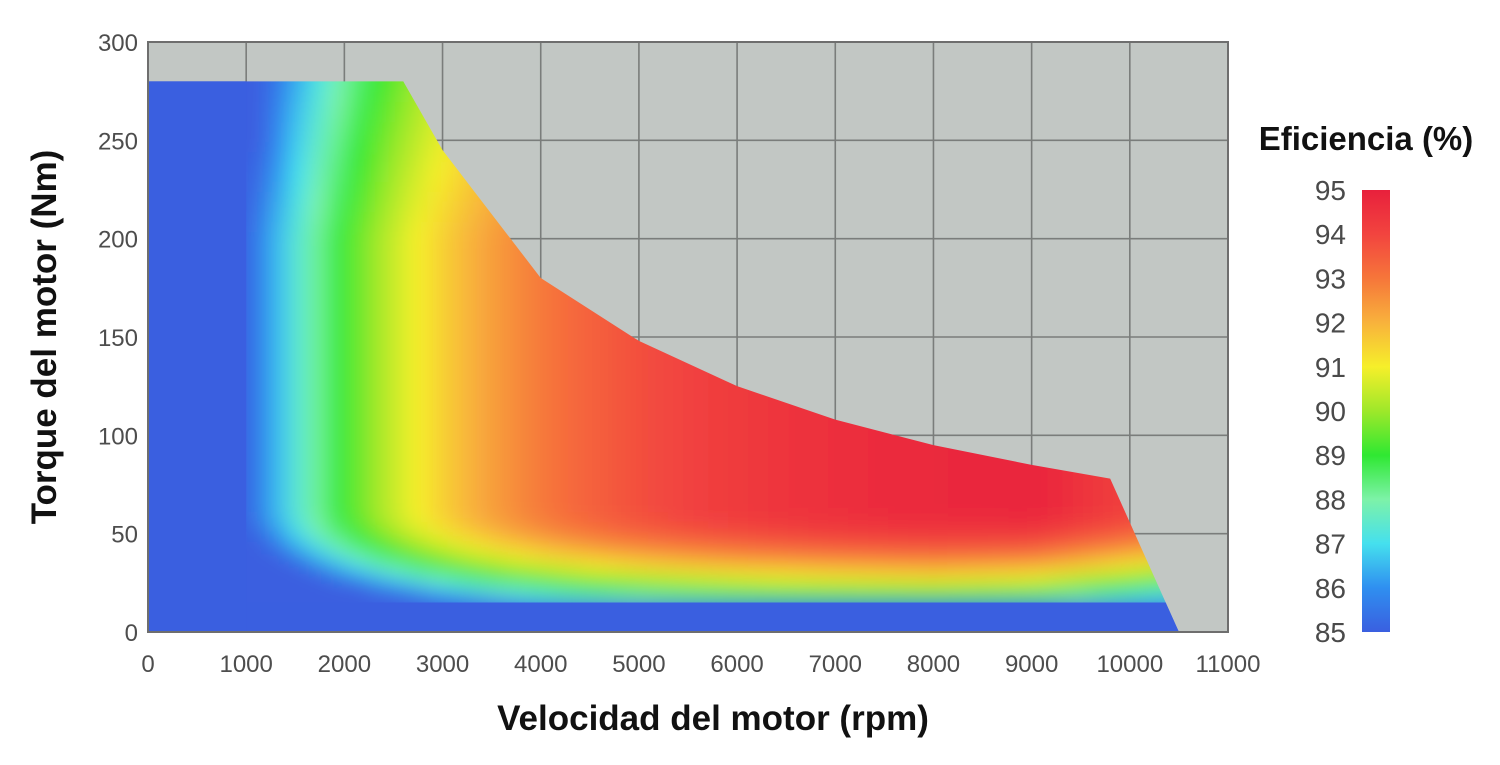 This screenshot has height=765, width=1500. What do you see at coordinates (1330, 190) in the screenshot?
I see `colorbar-tick-label: 95` at bounding box center [1330, 190].